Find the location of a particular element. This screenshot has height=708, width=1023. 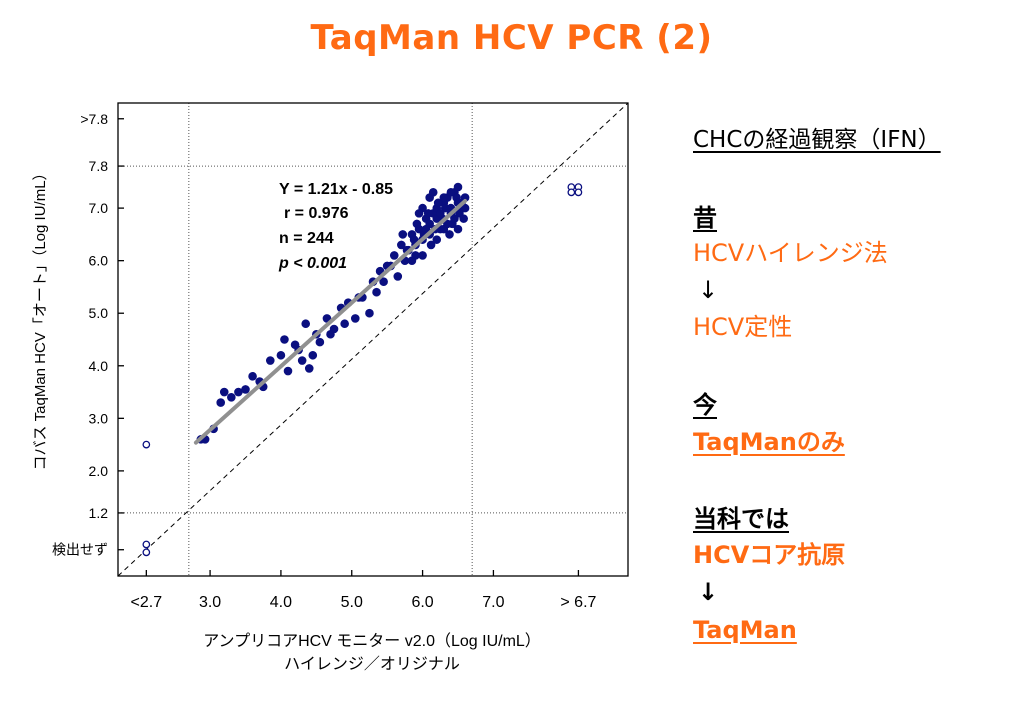

correlation-r: r = 0.976 is located at coordinates (316, 213).